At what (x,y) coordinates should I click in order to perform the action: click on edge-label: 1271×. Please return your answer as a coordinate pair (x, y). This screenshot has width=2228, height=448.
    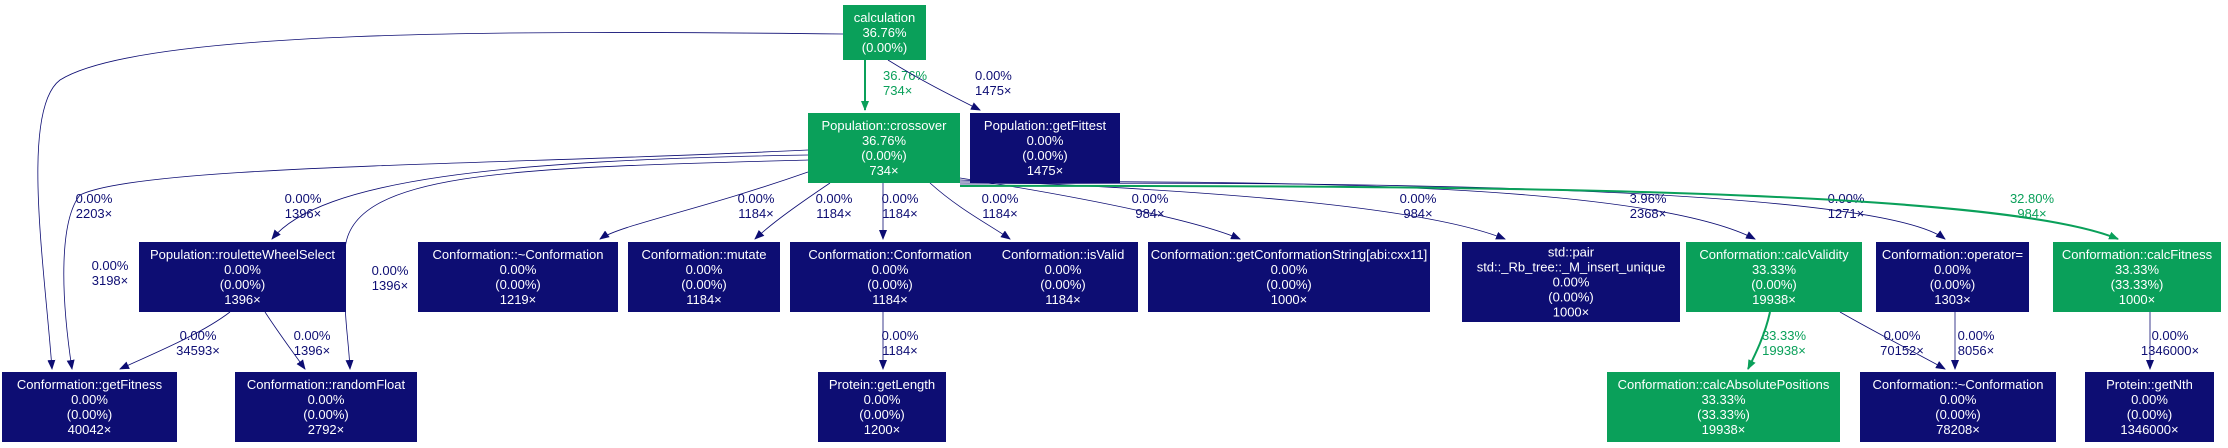
    Looking at the image, I should click on (1846, 213).